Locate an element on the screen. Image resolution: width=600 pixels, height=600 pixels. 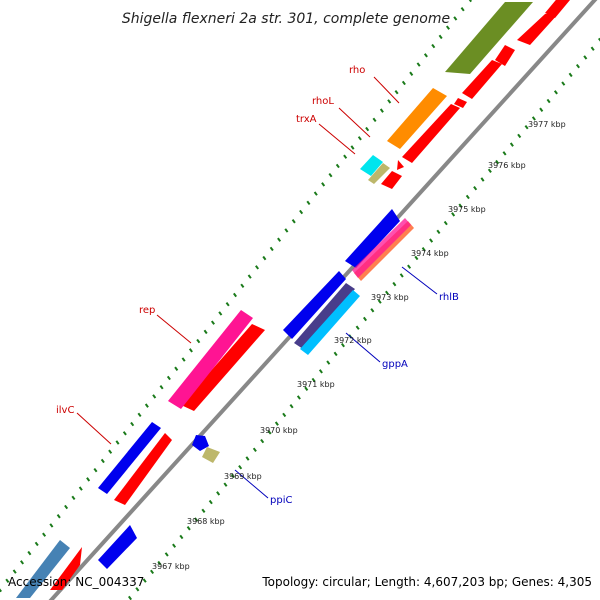
gene-trxa is located at coordinates (371, 165).